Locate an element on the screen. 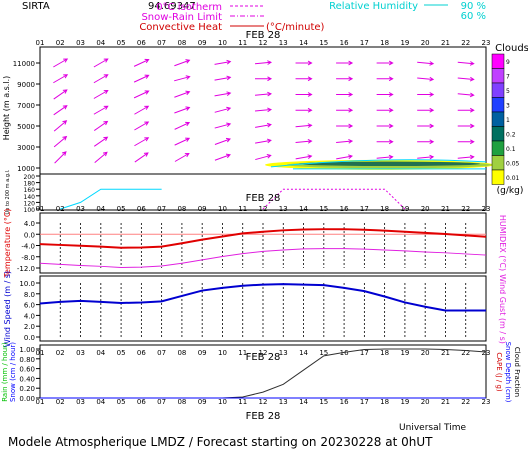 This screenshot has width=528, height=450. cloud-scale-unit: (g/kg) is located at coordinates (510, 191).